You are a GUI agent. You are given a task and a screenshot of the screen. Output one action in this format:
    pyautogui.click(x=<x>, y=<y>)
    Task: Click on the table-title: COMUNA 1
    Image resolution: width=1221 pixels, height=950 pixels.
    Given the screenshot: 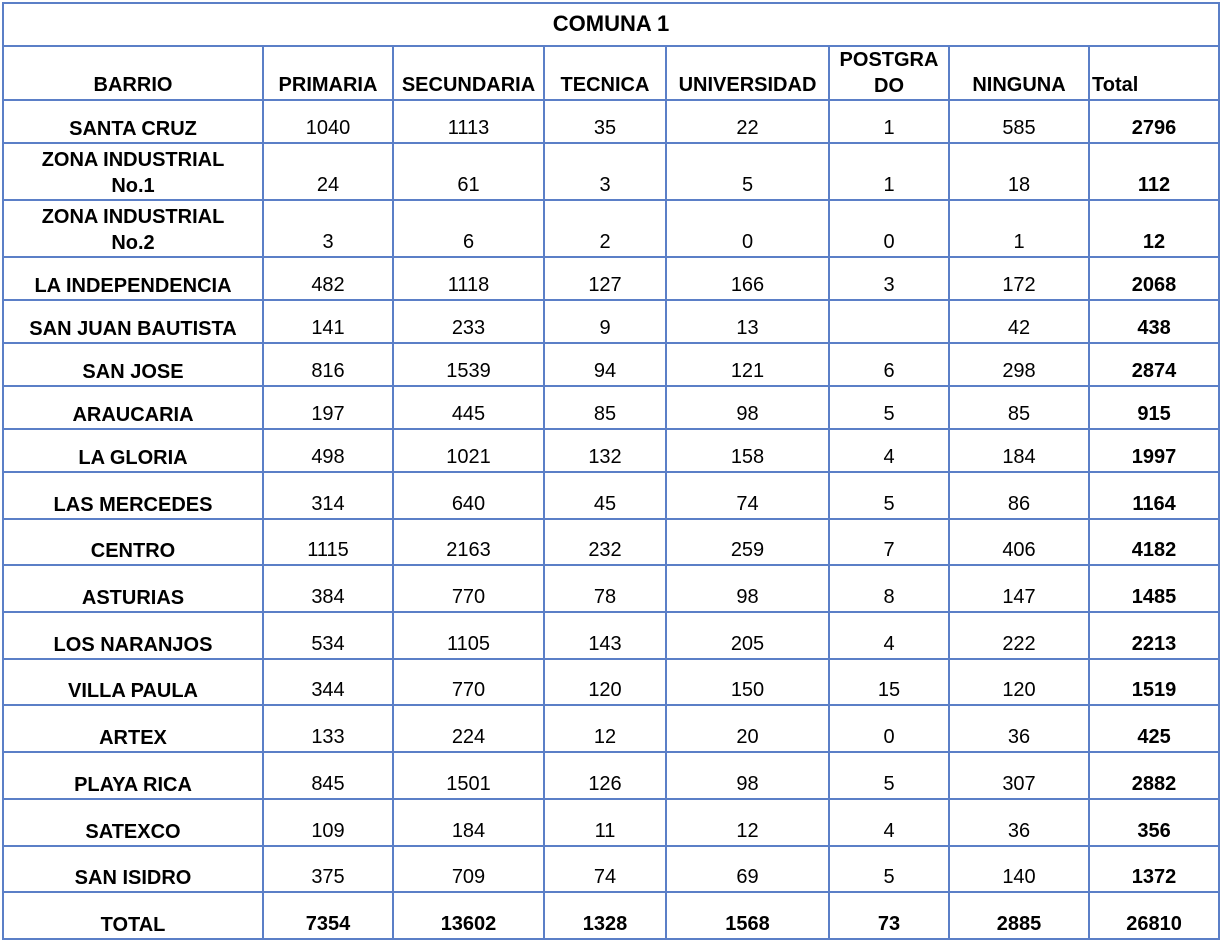 What is the action you would take?
    pyautogui.click(x=611, y=24)
    